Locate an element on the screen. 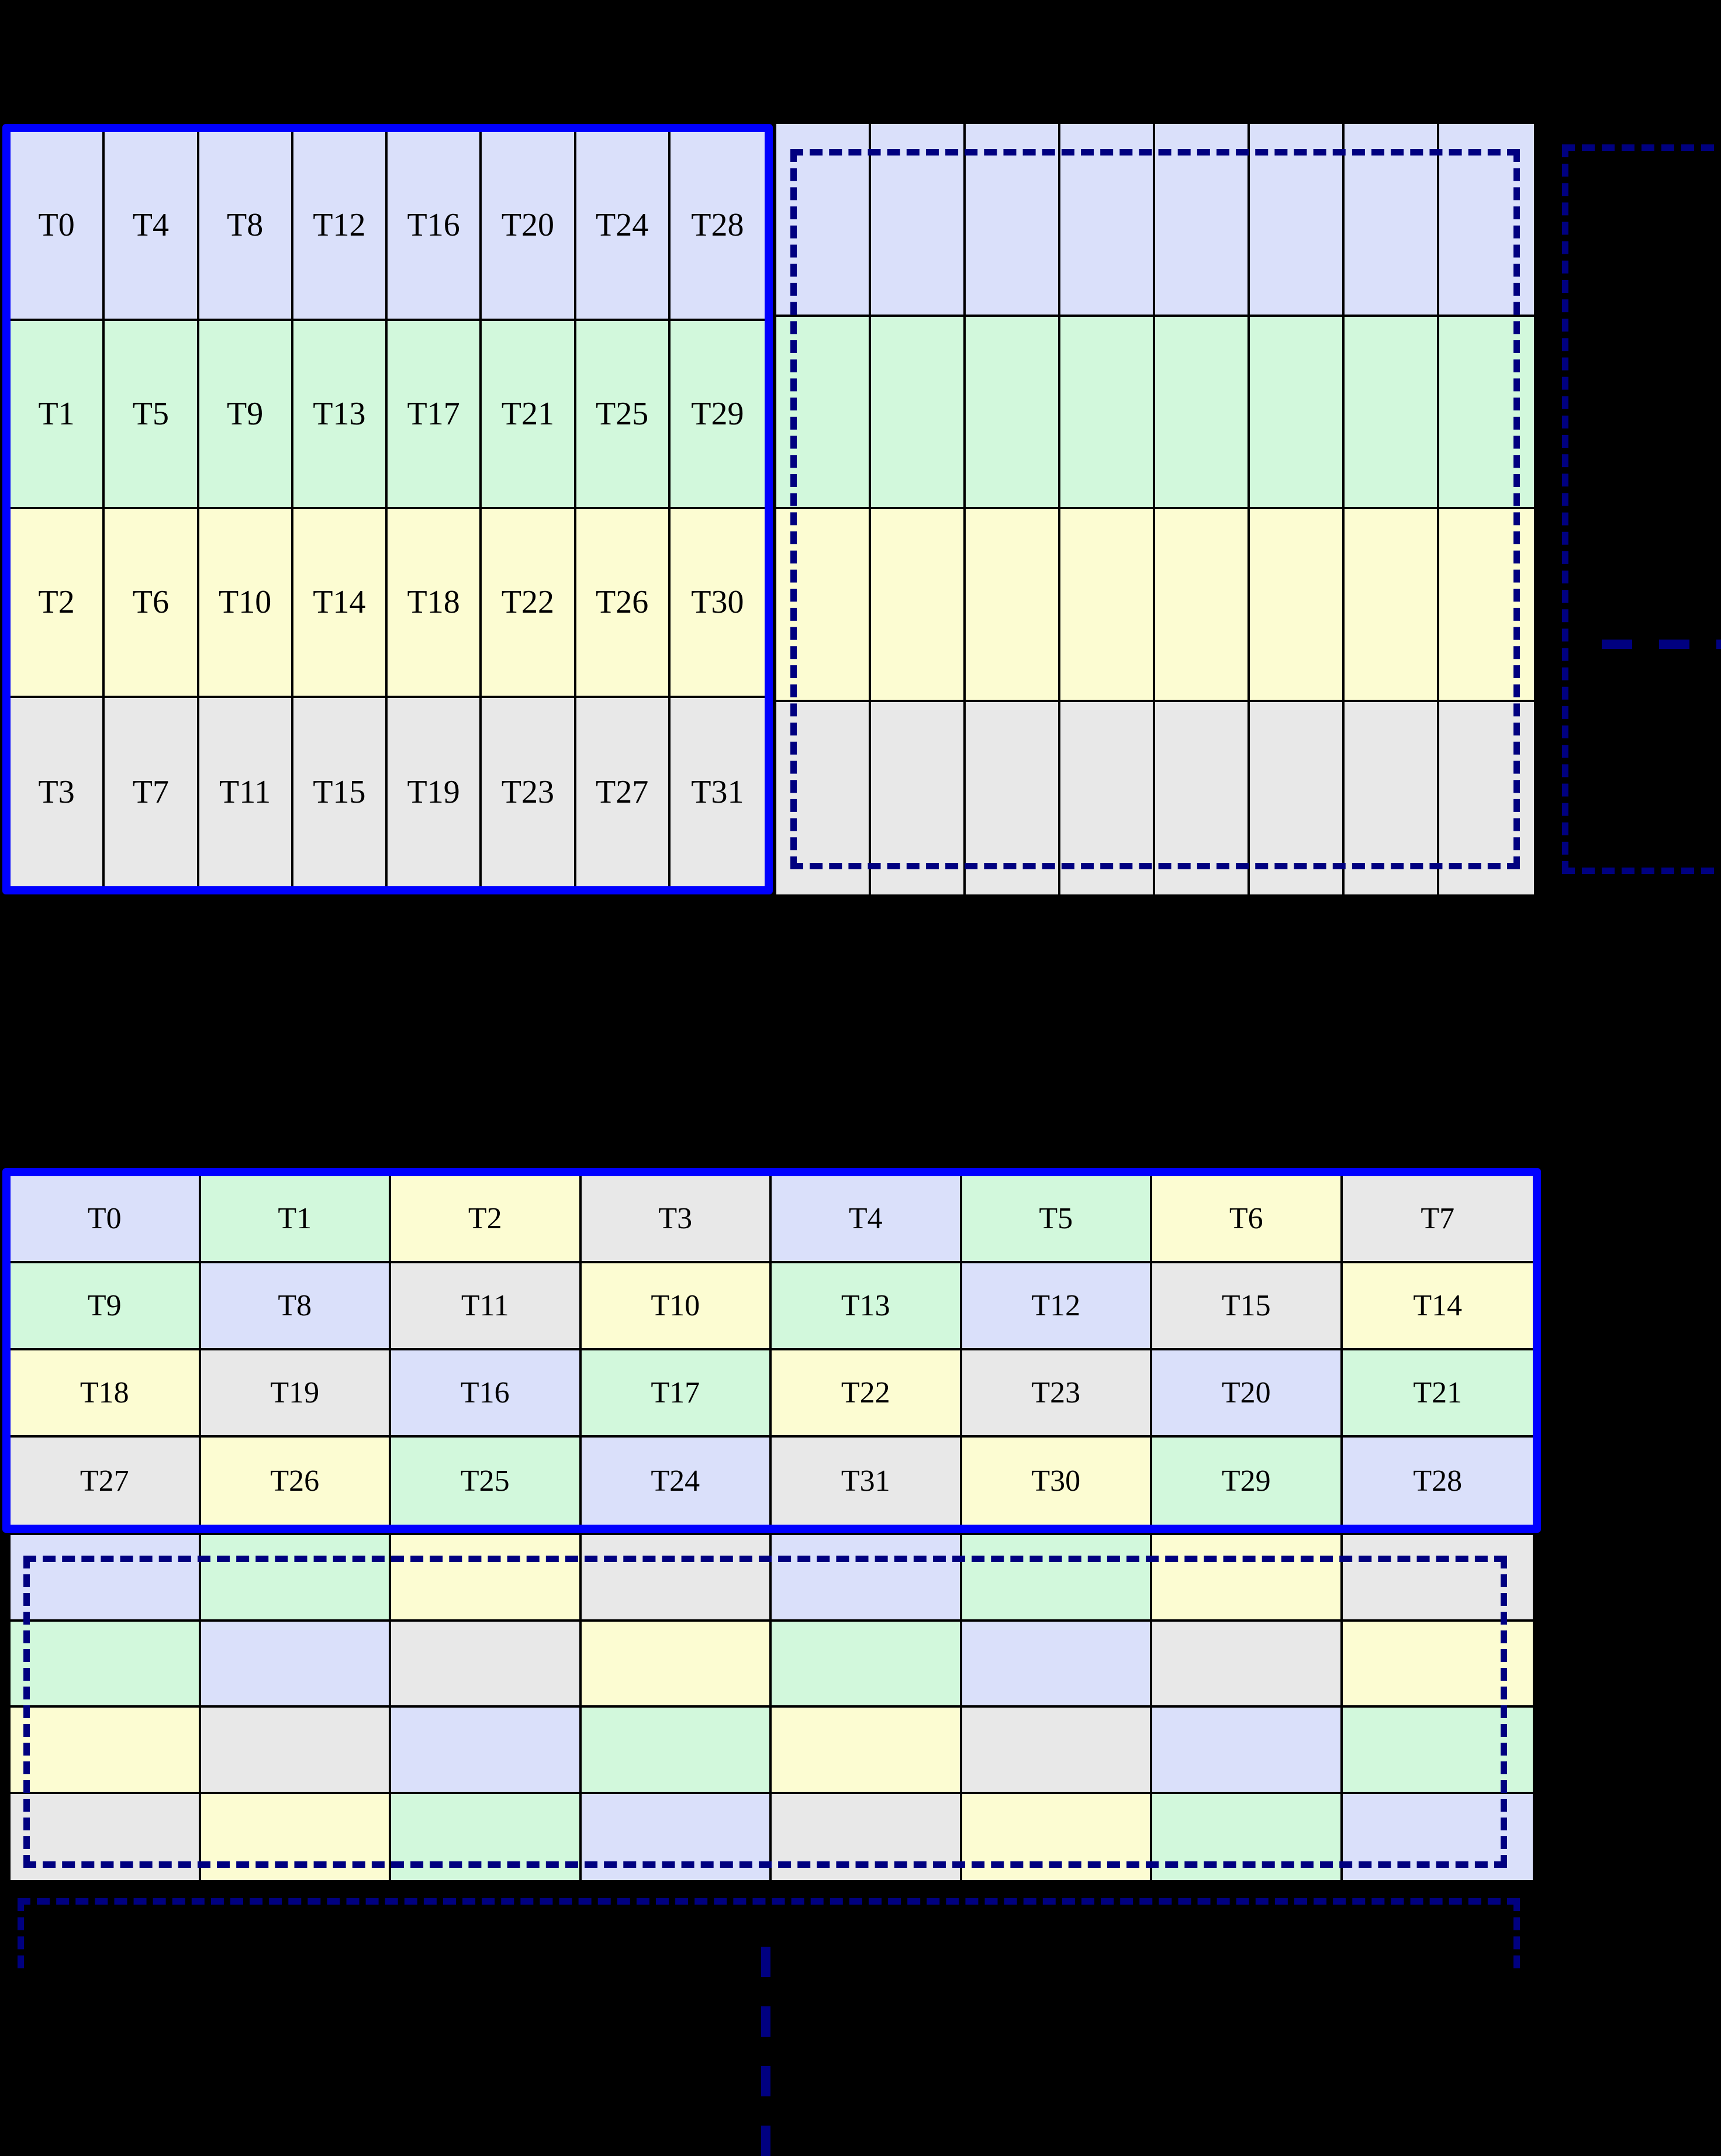 The height and width of the screenshot is (2156, 1721). thread-cell-t18: T18 is located at coordinates (435, 604).